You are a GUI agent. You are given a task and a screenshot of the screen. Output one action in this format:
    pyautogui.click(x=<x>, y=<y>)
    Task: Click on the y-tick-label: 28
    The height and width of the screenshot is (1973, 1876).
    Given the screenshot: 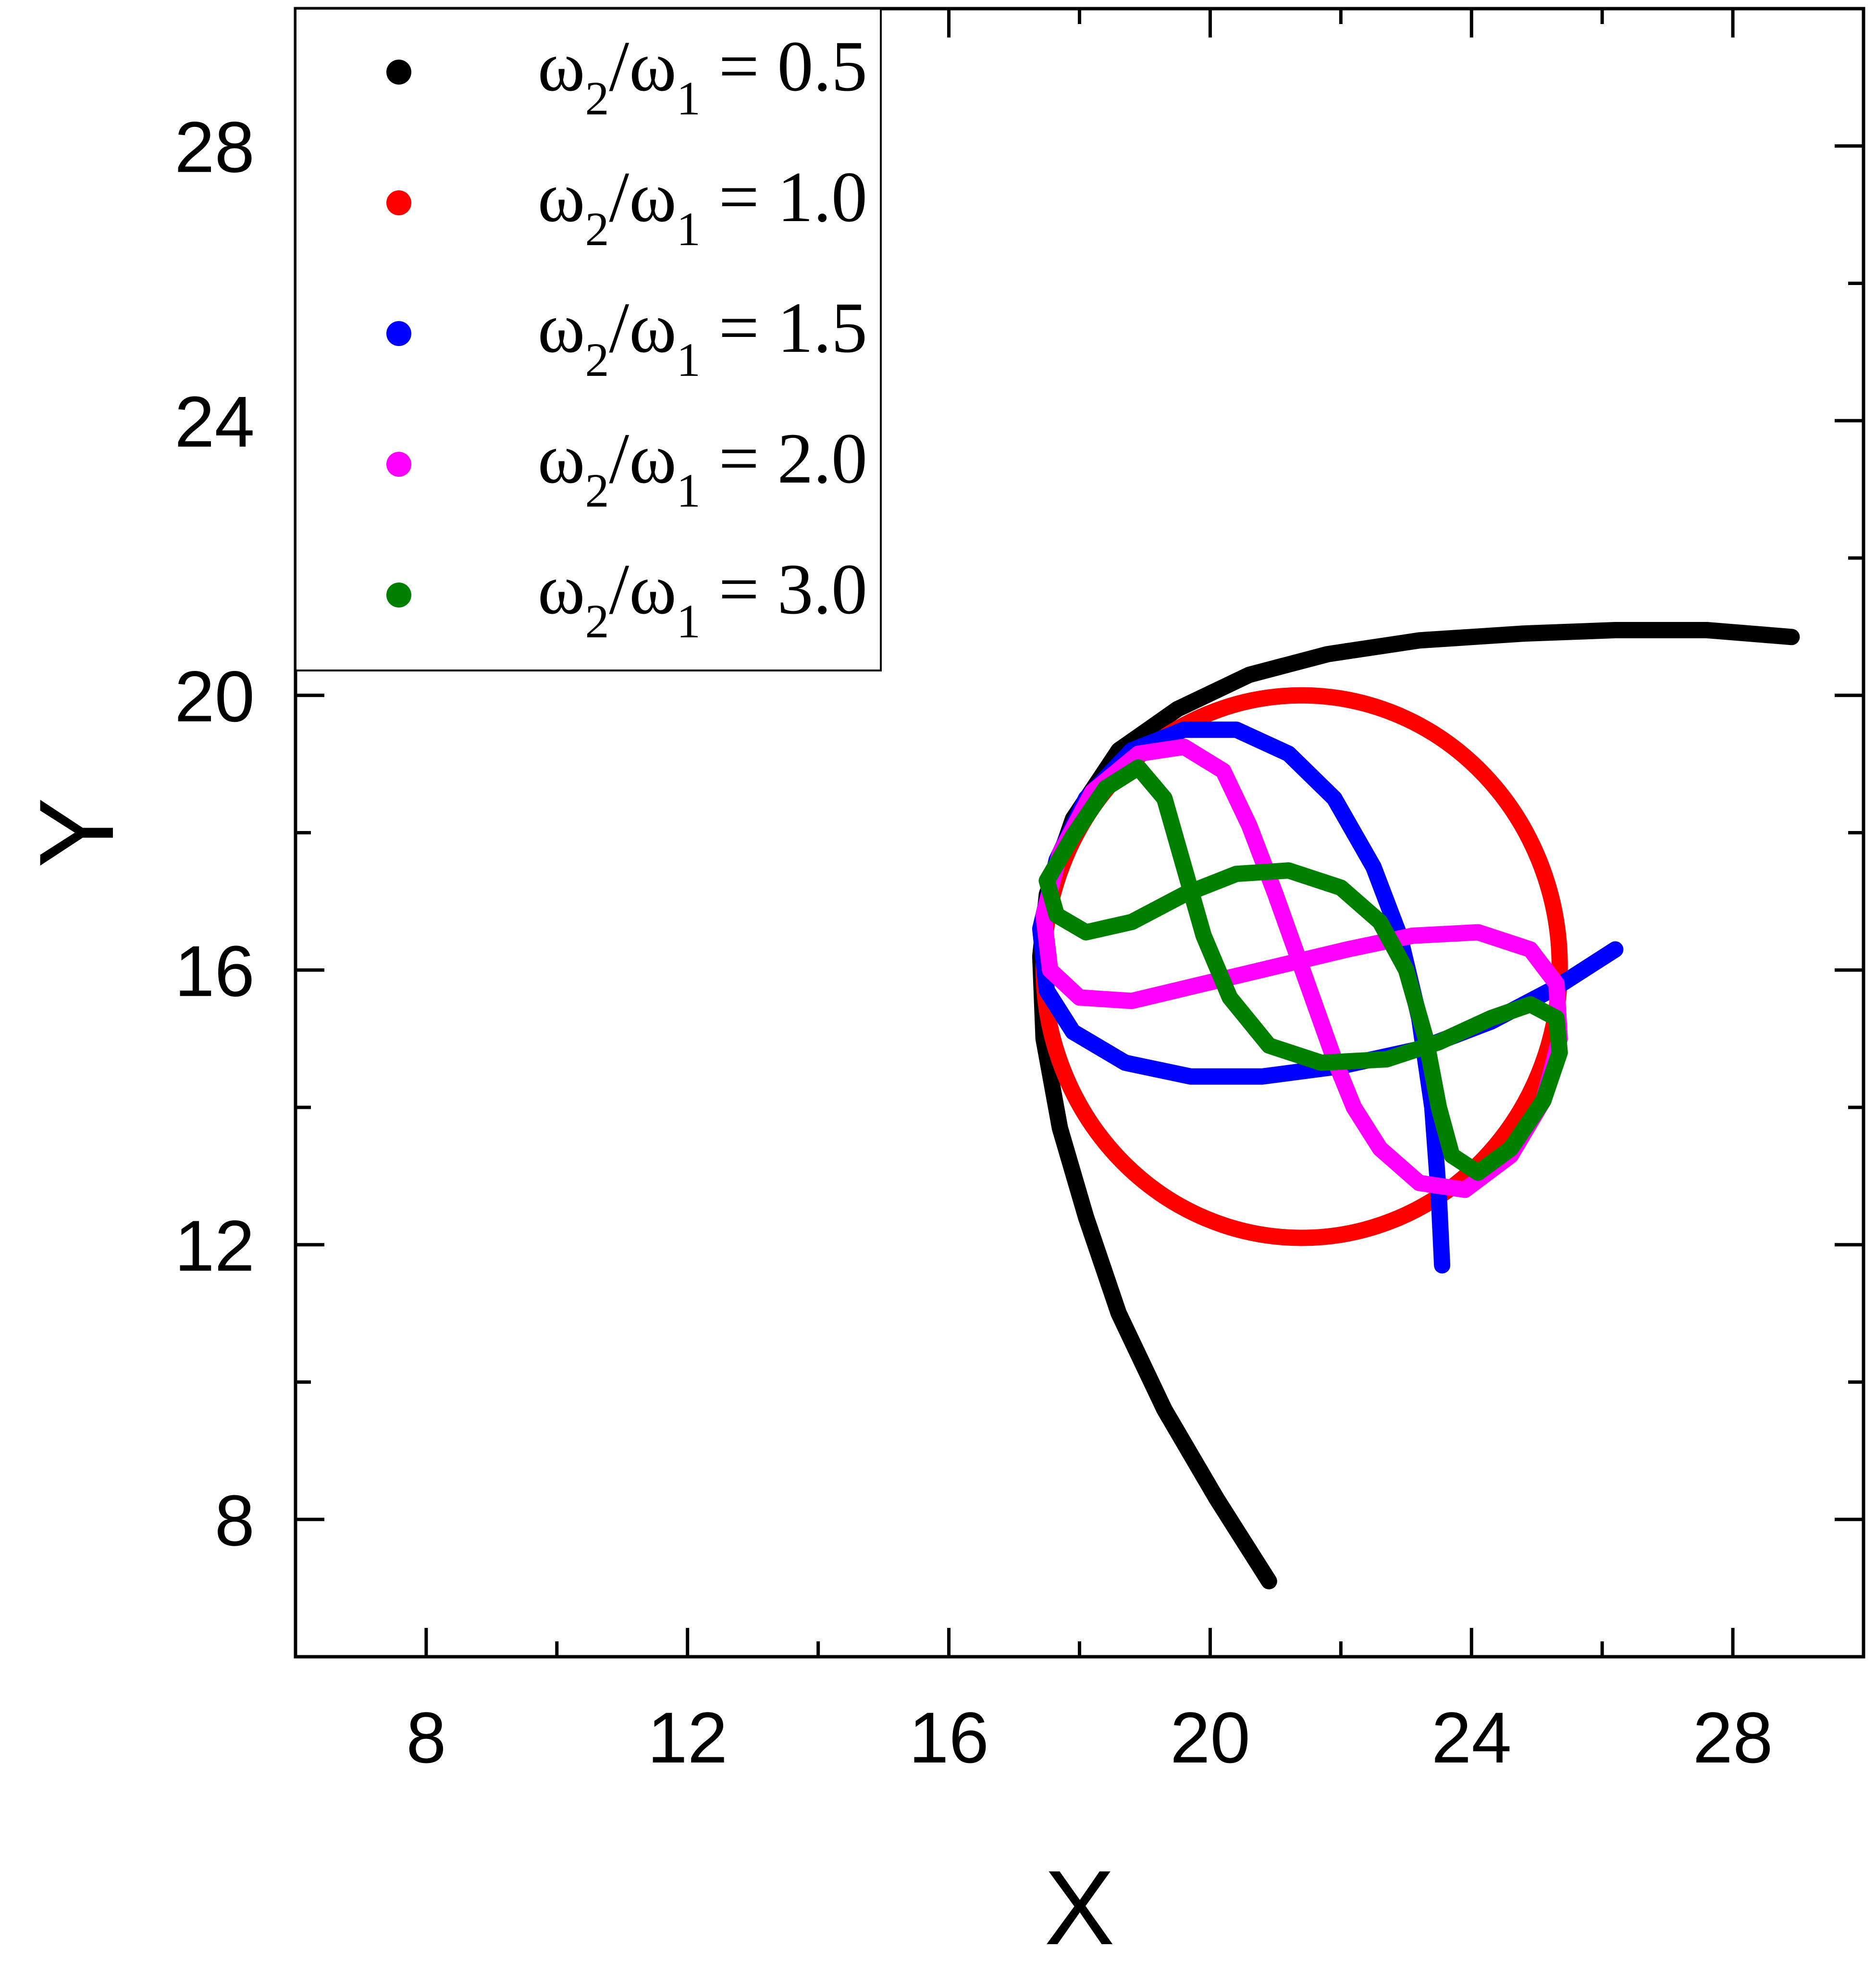 What is the action you would take?
    pyautogui.click(x=215, y=147)
    